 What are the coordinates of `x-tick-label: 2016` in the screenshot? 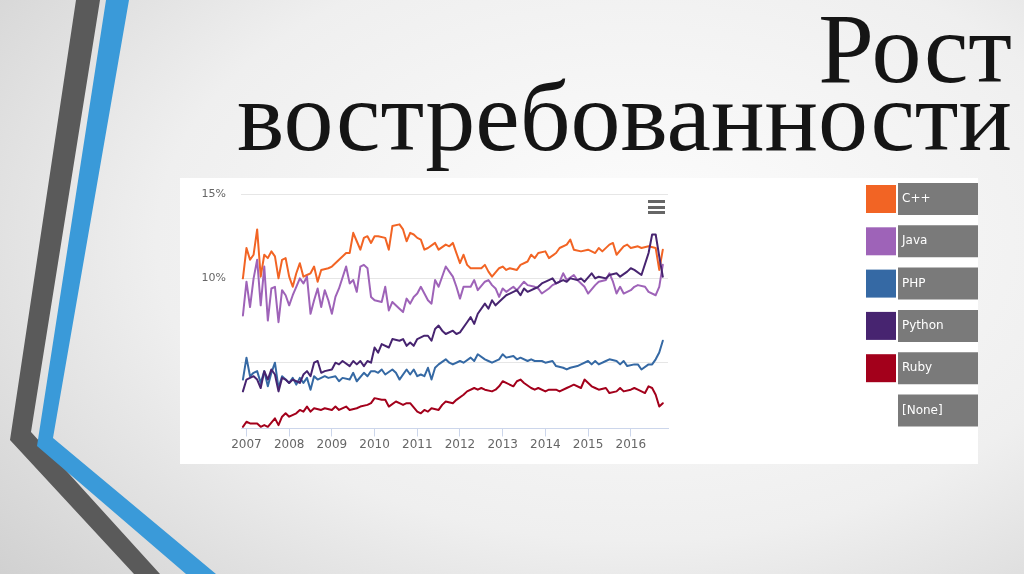 It's located at (631, 443).